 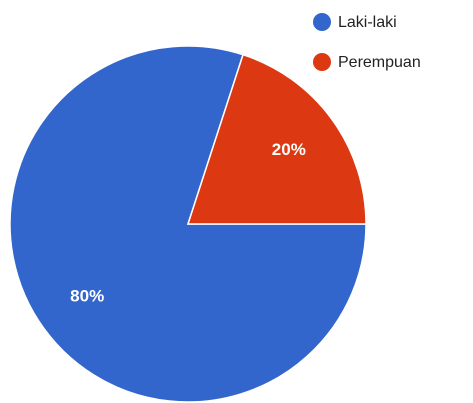 What do you see at coordinates (379, 62) in the screenshot?
I see `legend-label: Perempuan` at bounding box center [379, 62].